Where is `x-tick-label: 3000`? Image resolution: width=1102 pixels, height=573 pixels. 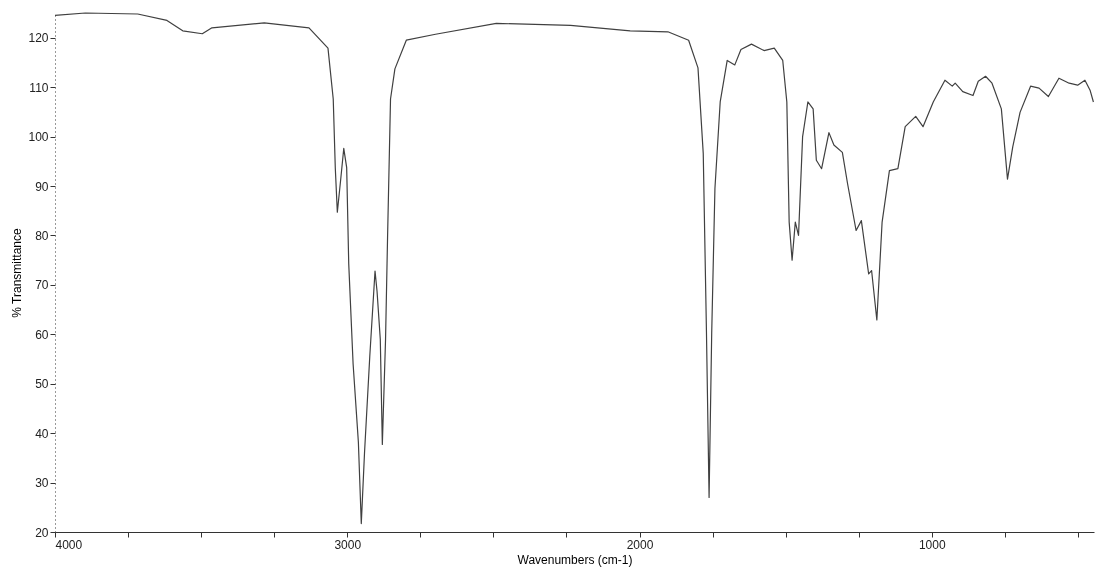 x-tick-label: 3000 is located at coordinates (348, 544).